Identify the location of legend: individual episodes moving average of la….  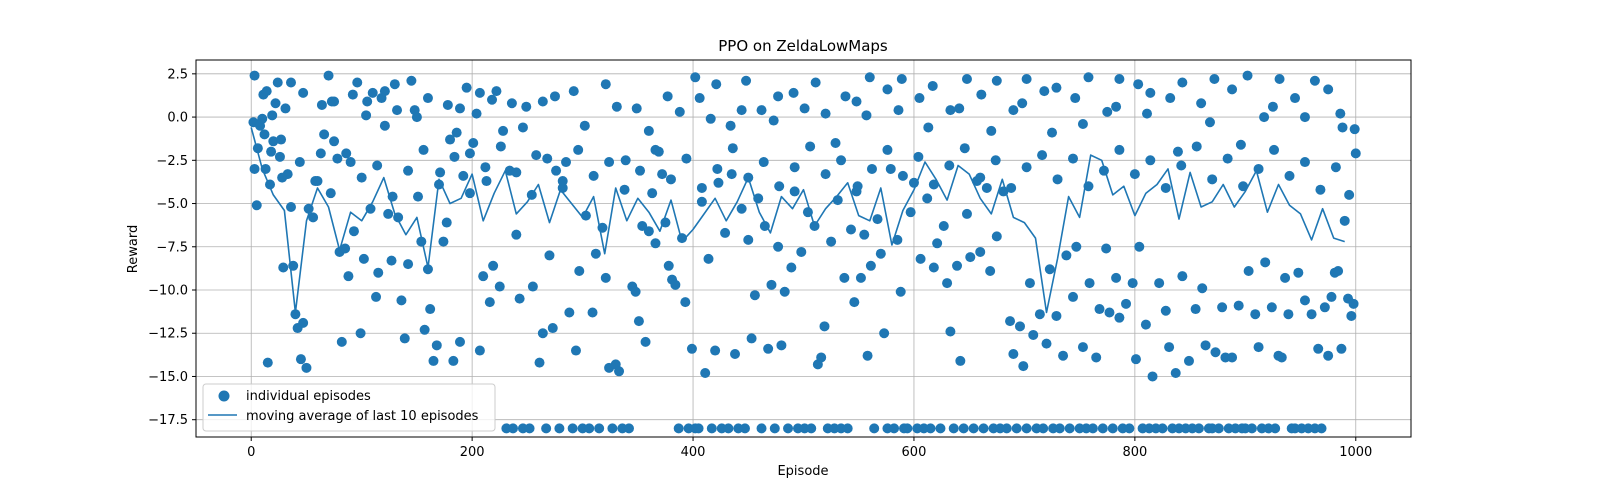
(349, 407).